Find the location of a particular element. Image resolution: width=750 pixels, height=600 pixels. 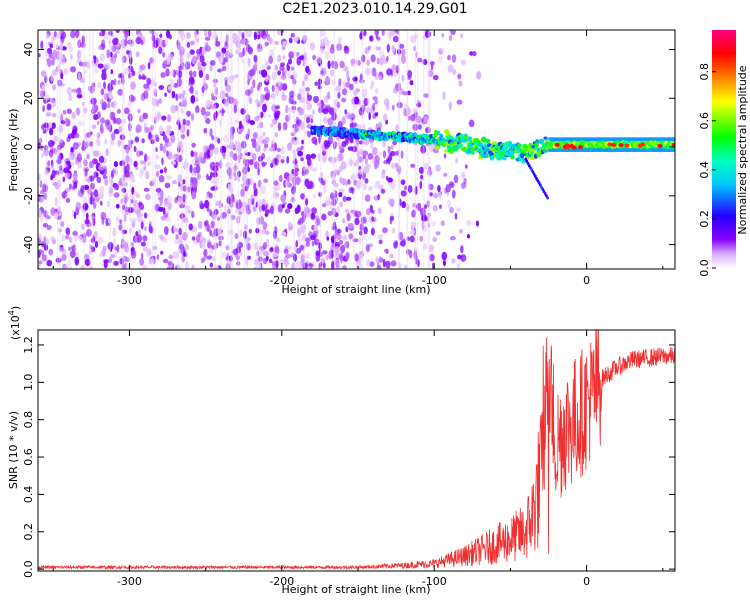

x-tick-label: -300 is located at coordinates (129, 581).